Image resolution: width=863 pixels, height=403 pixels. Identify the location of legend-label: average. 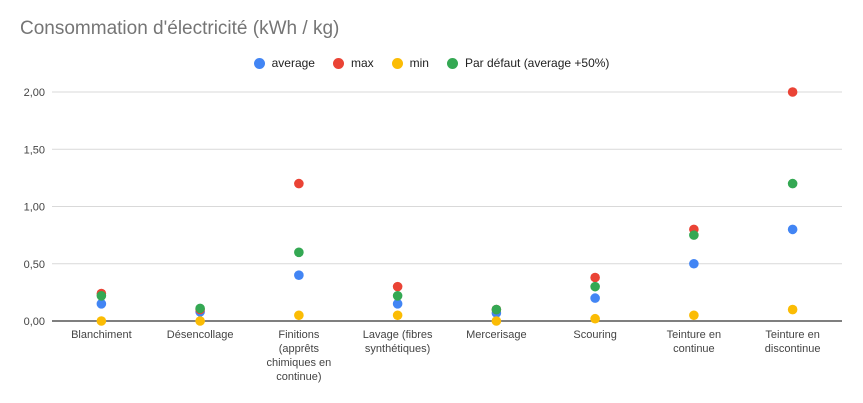
(293, 63).